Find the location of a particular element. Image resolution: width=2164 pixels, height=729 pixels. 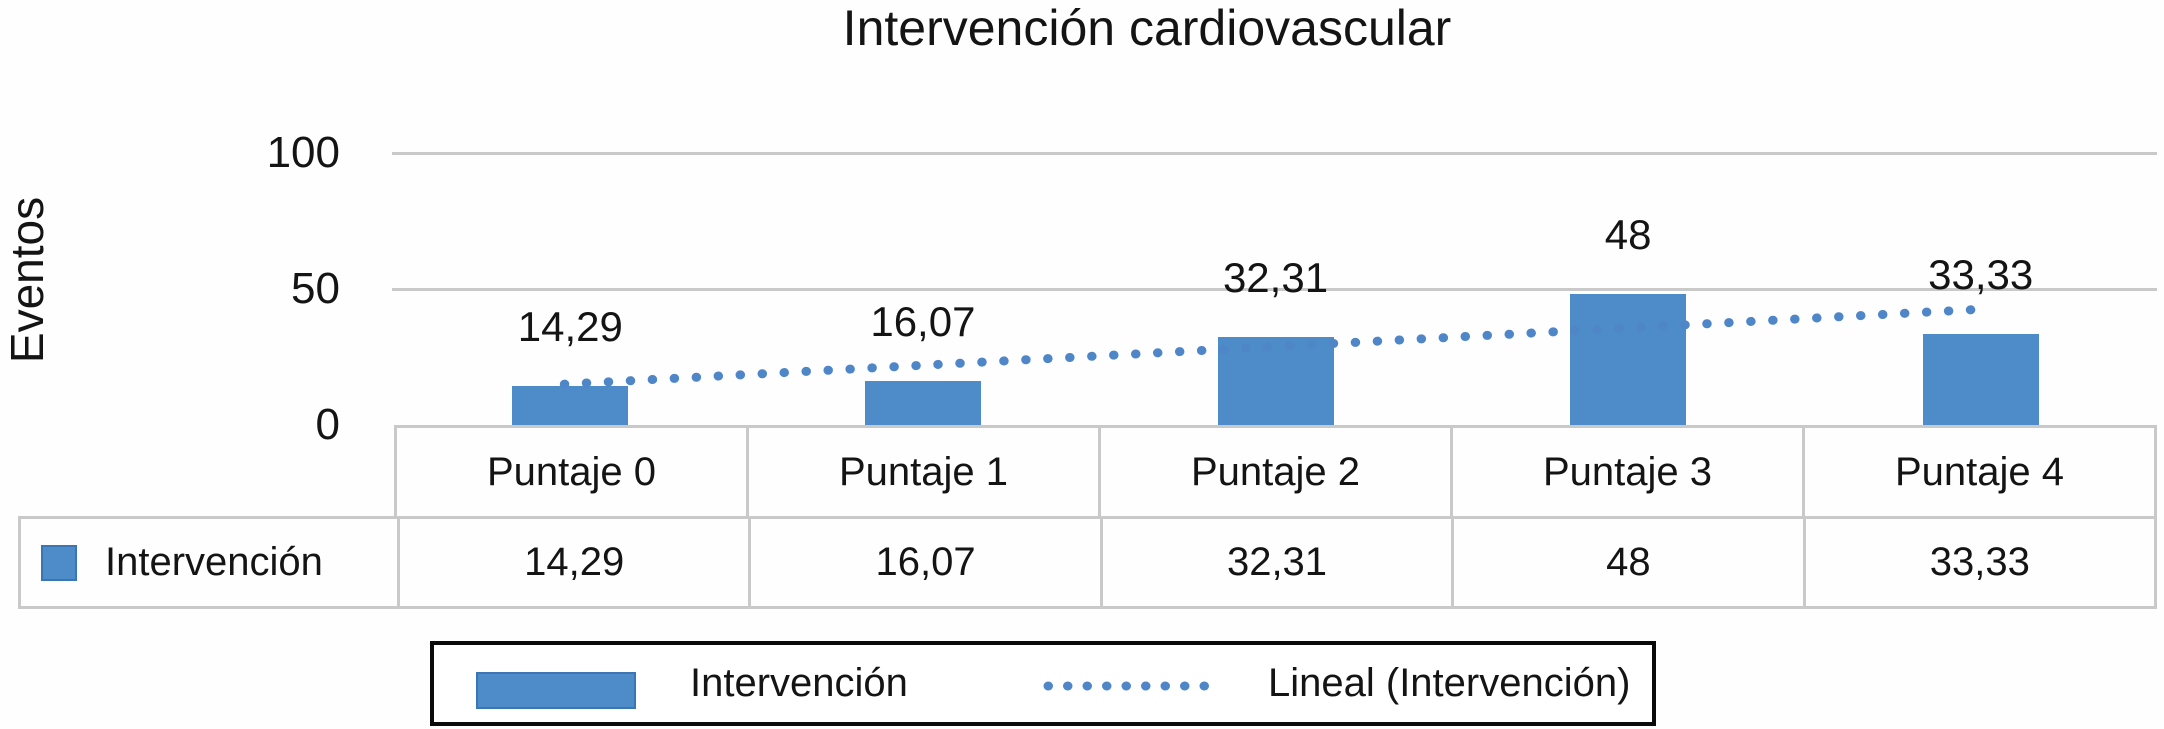

category-label: Puntaje 2 is located at coordinates (1274, 472).